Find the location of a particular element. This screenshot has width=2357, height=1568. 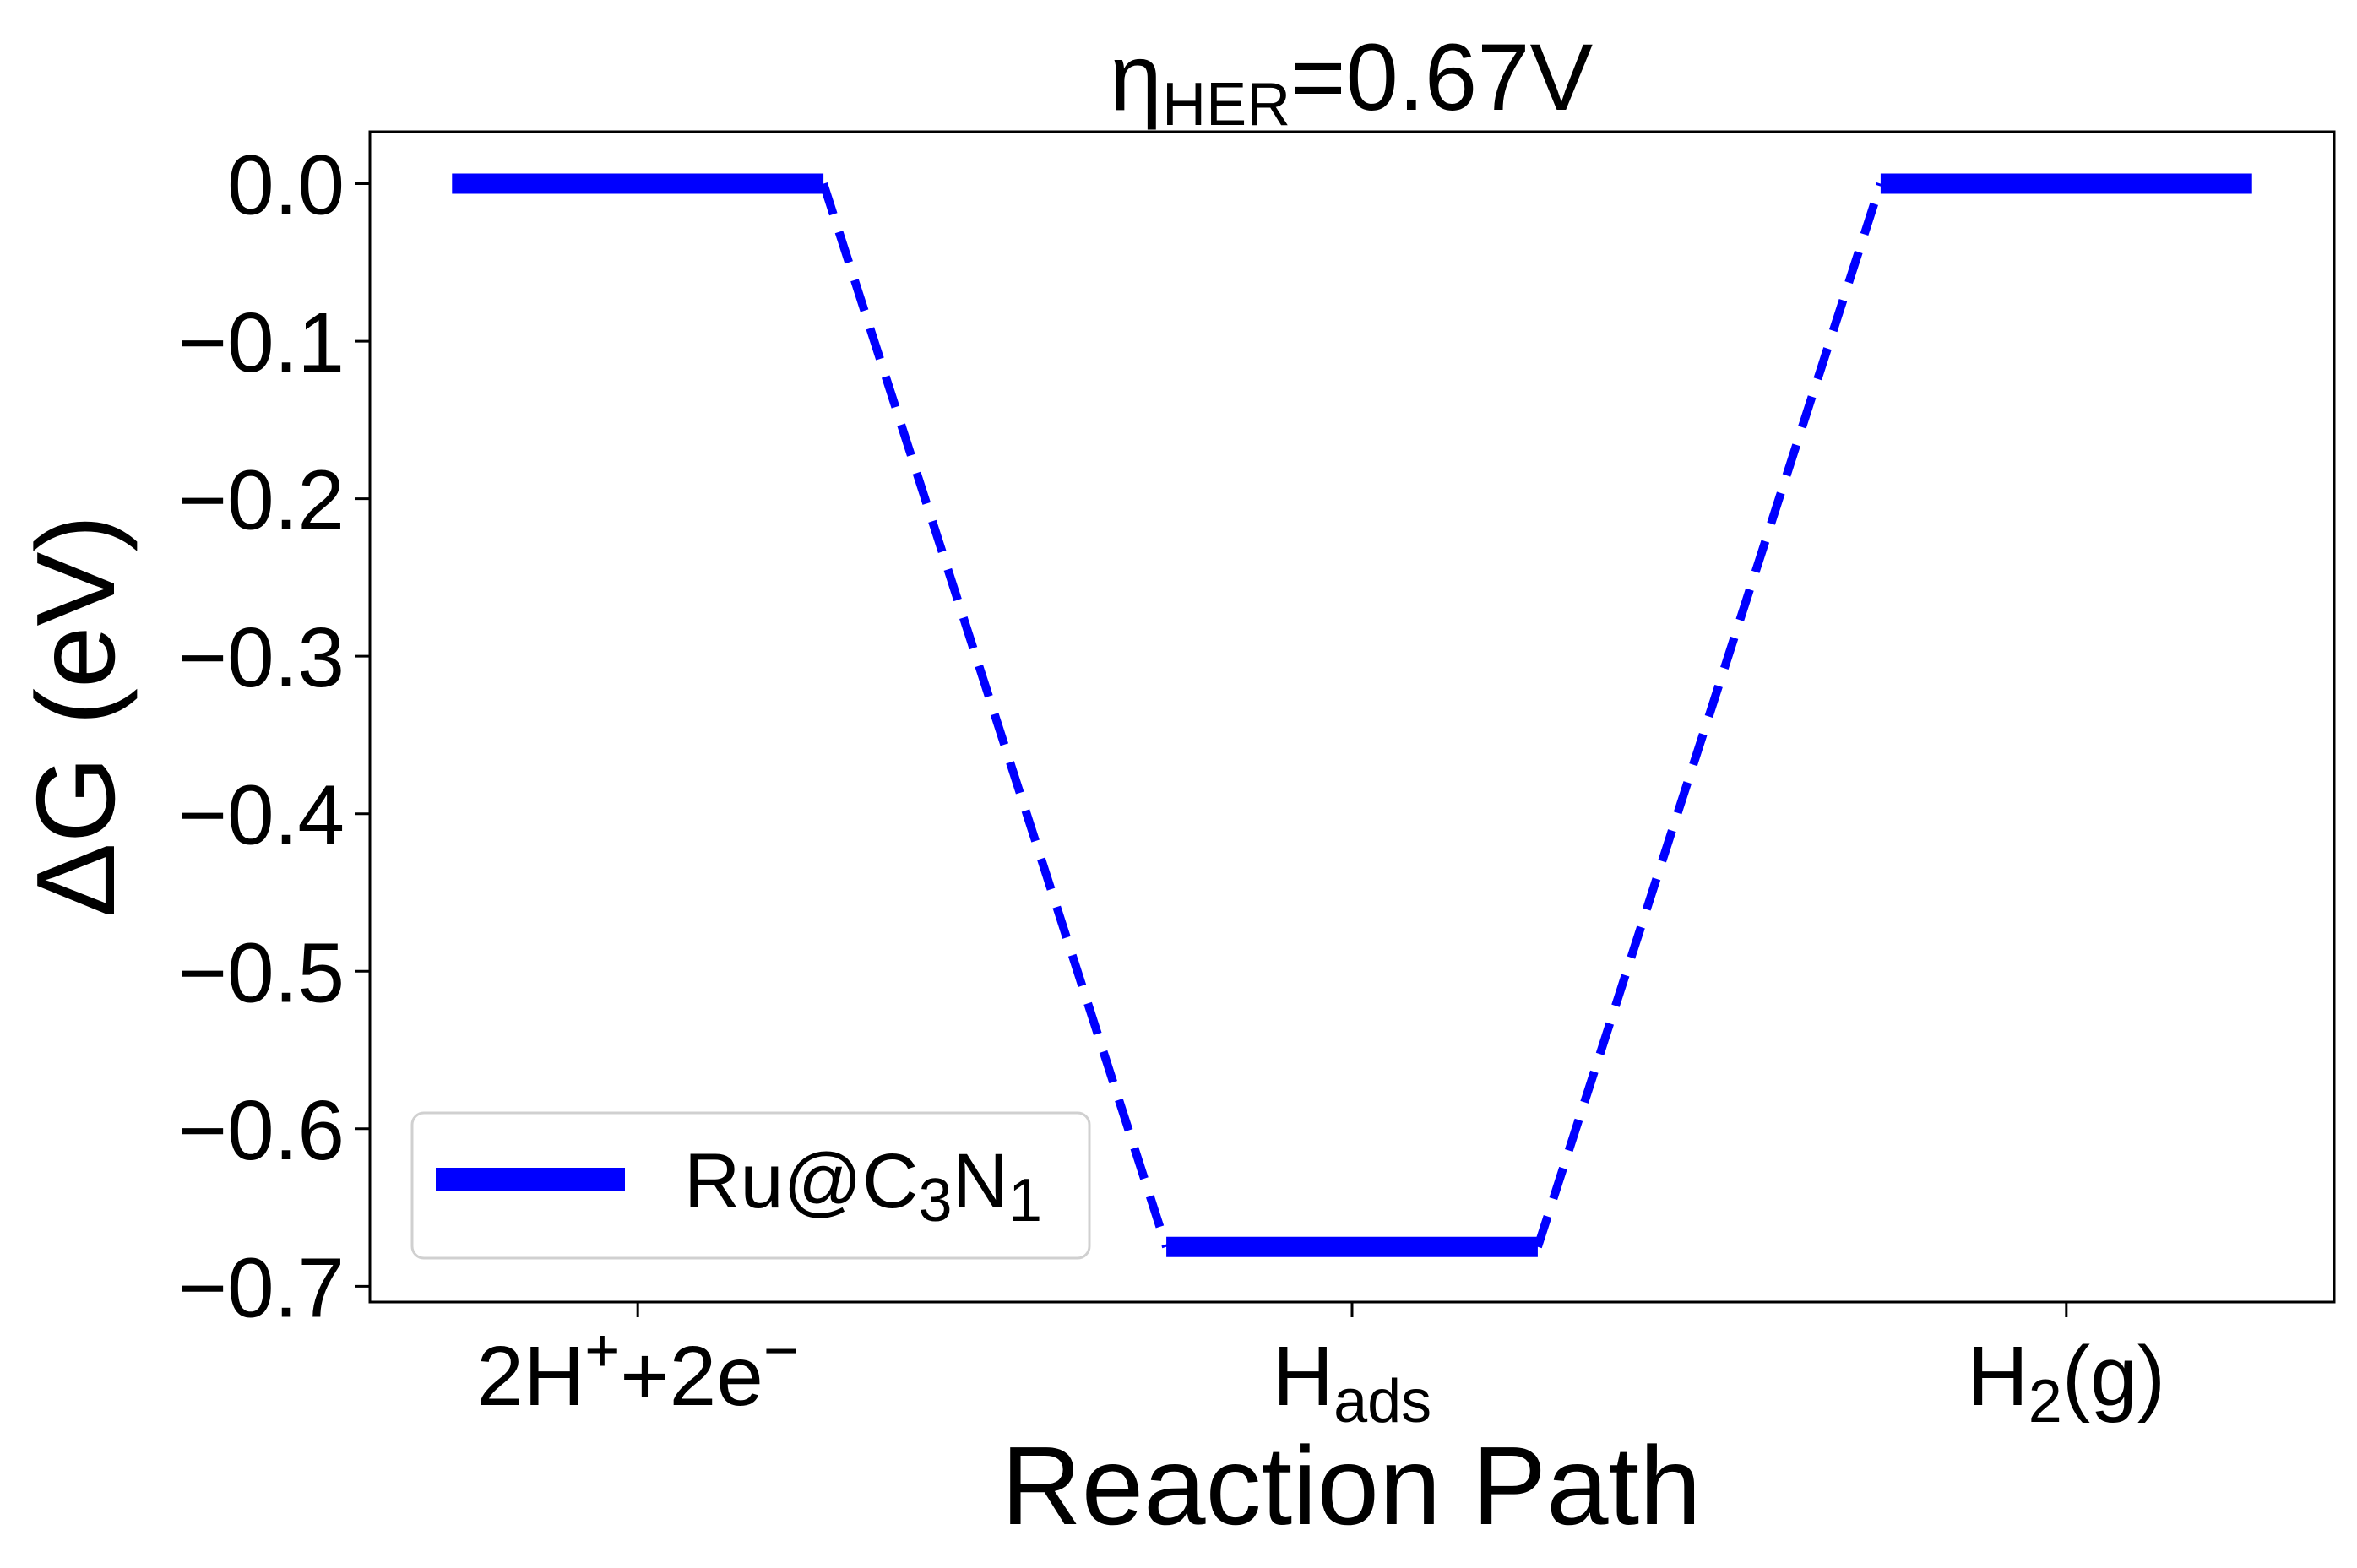

y-tick-label: −0.5 is located at coordinates (261, 972).